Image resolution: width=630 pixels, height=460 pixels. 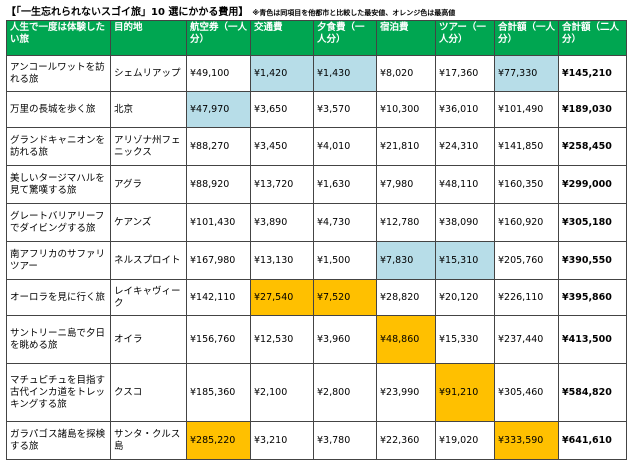 What do you see at coordinates (148, 146) in the screenshot?
I see `table-cell: アリゾナ州フェニックス` at bounding box center [148, 146].